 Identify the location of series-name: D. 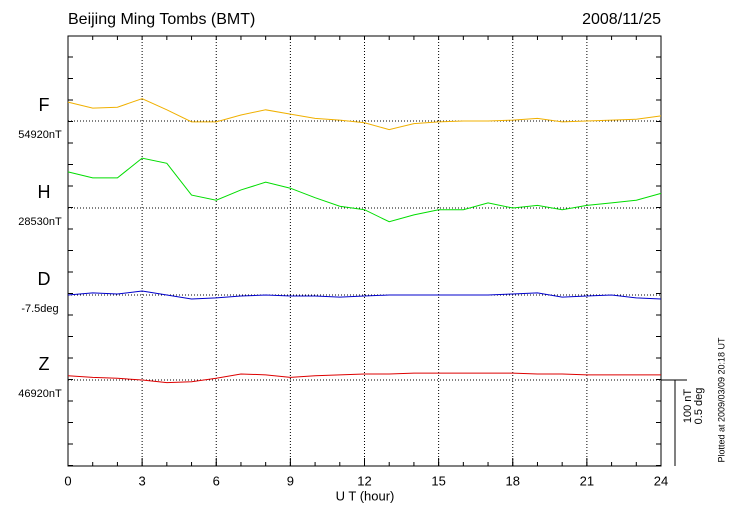
(44, 279).